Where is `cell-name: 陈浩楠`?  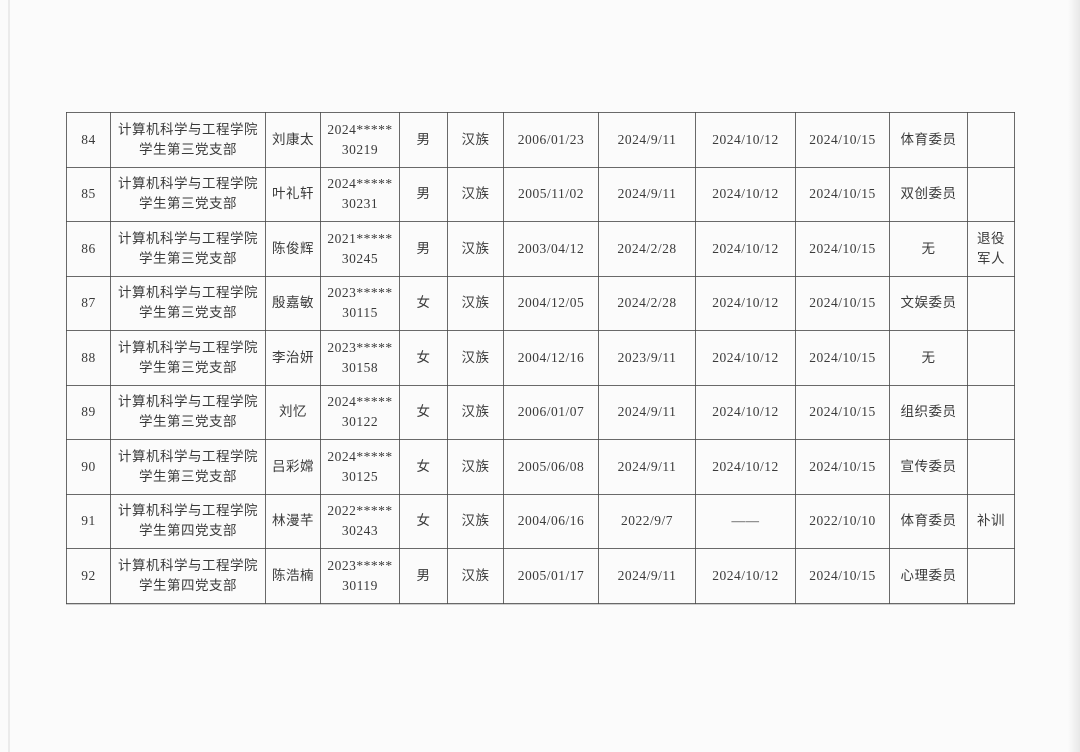
cell-name: 陈浩楠 is located at coordinates (293, 576).